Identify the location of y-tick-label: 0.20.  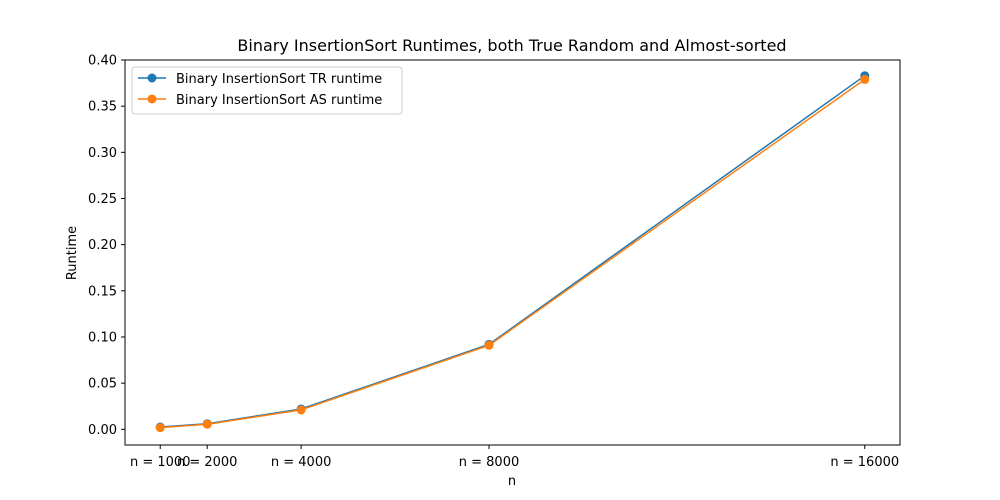
(102, 245).